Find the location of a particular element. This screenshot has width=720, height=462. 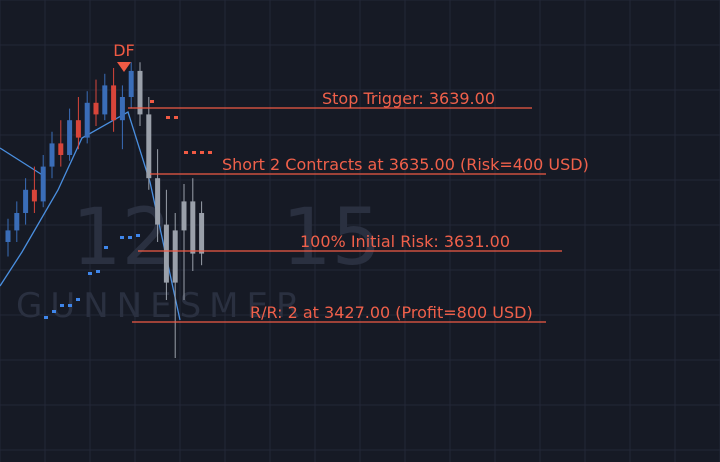

df-label: DF is located at coordinates (124, 50).